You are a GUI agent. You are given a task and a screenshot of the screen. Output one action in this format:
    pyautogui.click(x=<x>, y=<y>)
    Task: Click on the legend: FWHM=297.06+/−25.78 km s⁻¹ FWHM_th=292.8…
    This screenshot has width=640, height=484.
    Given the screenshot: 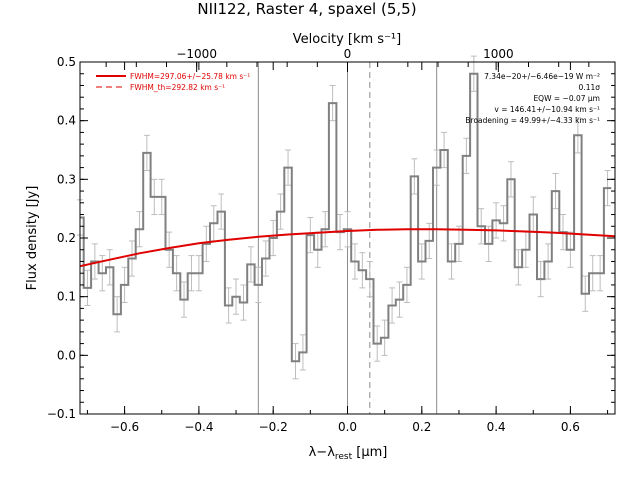 What is the action you would take?
    pyautogui.click(x=173, y=82)
    